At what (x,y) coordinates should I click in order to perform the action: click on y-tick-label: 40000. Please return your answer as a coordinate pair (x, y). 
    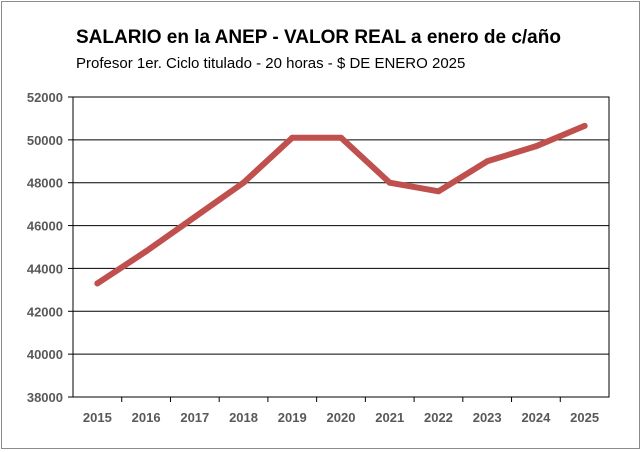
    Looking at the image, I should click on (45, 354).